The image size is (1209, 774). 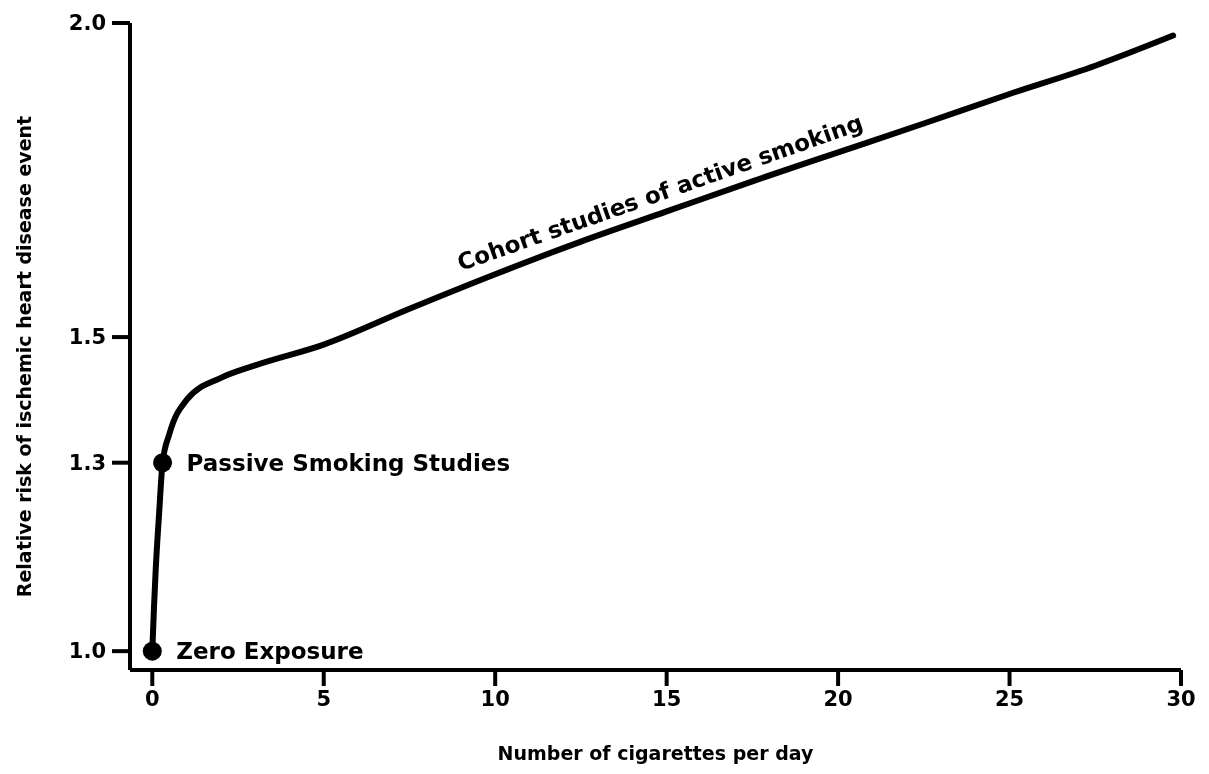 I want to click on x-tick-label: 30, so click(x=1181, y=699).